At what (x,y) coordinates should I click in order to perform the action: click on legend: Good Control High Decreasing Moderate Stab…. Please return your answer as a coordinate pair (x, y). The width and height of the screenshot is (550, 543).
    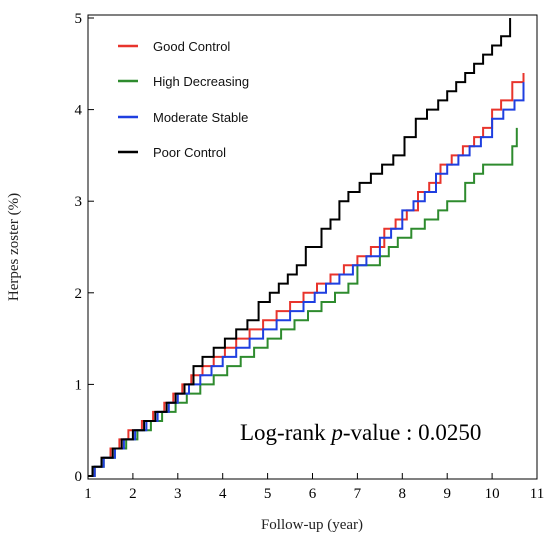
    Looking at the image, I should click on (183, 99).